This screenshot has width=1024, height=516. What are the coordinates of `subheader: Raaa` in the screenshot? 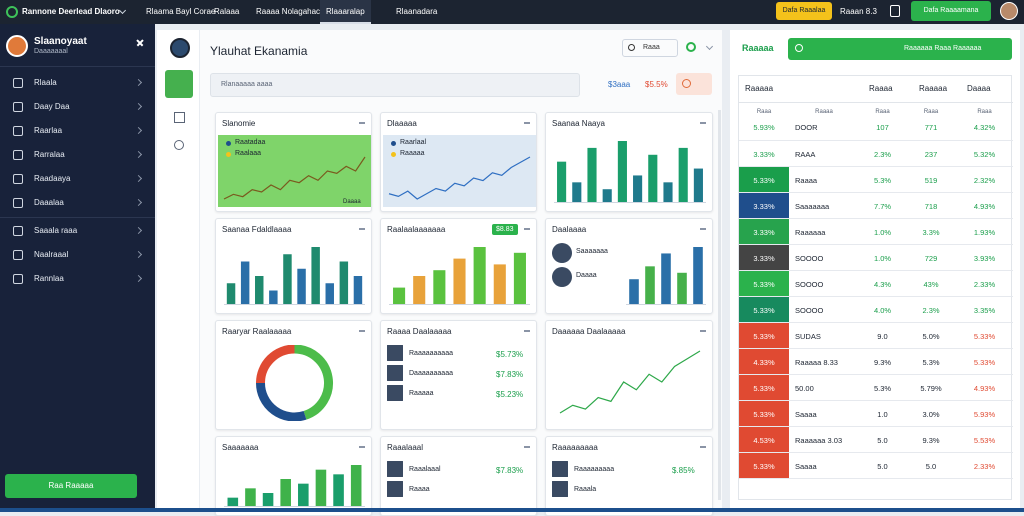 It's located at (764, 112).